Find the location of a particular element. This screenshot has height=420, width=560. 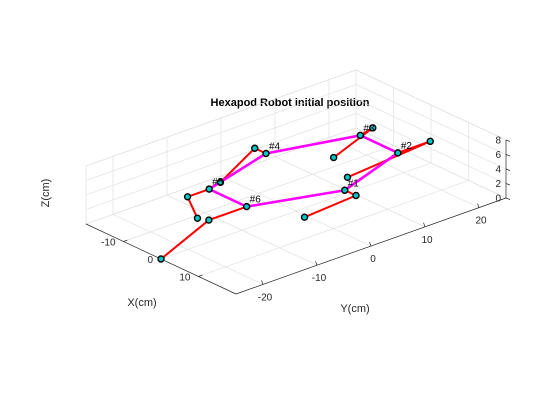

y-axis-label: Y(cm) is located at coordinates (354, 309).